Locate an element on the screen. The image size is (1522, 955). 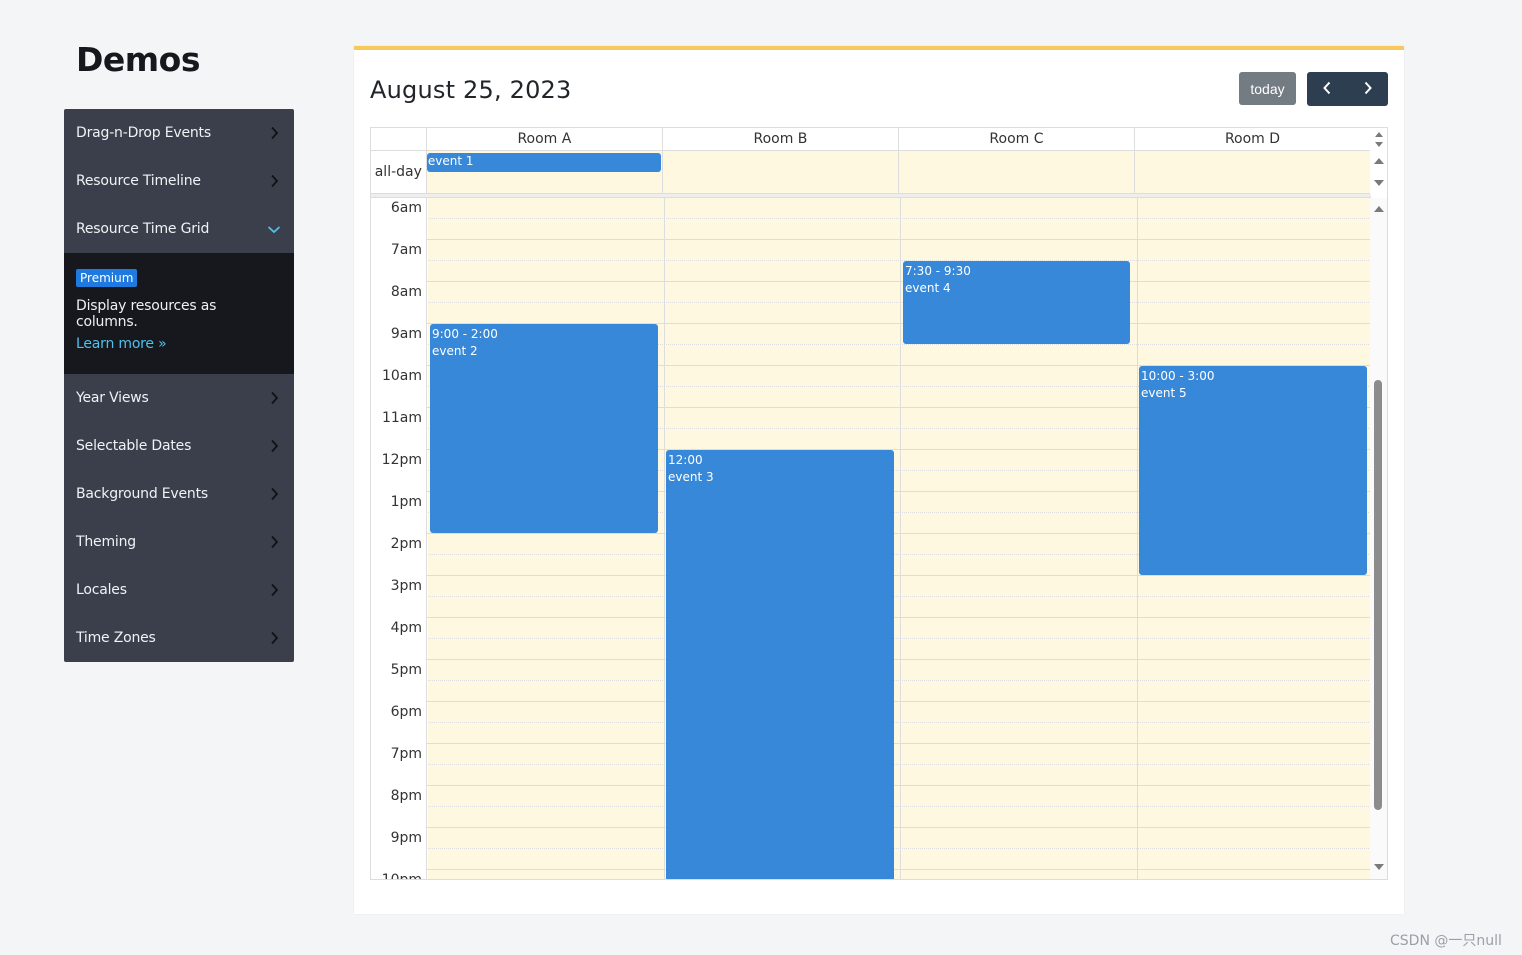
all-day-label: all-day is located at coordinates (399, 172).